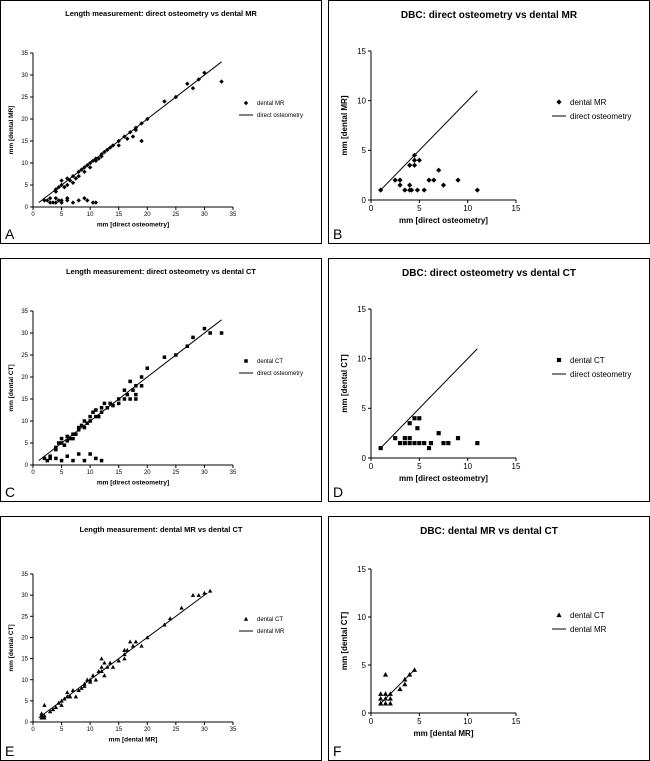 The height and width of the screenshot is (761, 650). Describe the element at coordinates (489, 273) in the screenshot. I see `chart-title: DBC: direct osteometry vs dental CT` at that location.